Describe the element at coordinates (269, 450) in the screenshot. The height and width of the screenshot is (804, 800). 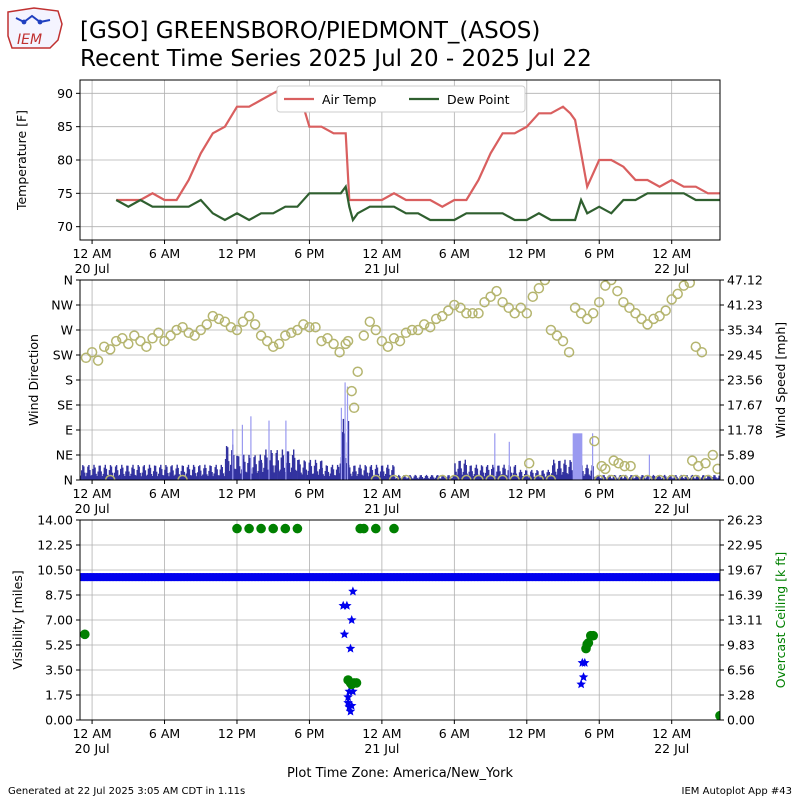
I see `wind-gust-bar` at that location.